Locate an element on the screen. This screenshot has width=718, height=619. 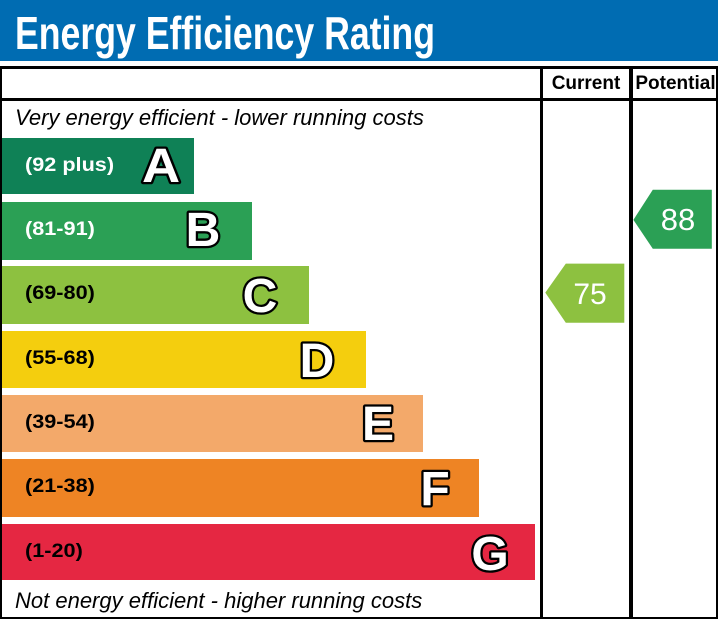
svg-text: G is located at coordinates (489, 554).